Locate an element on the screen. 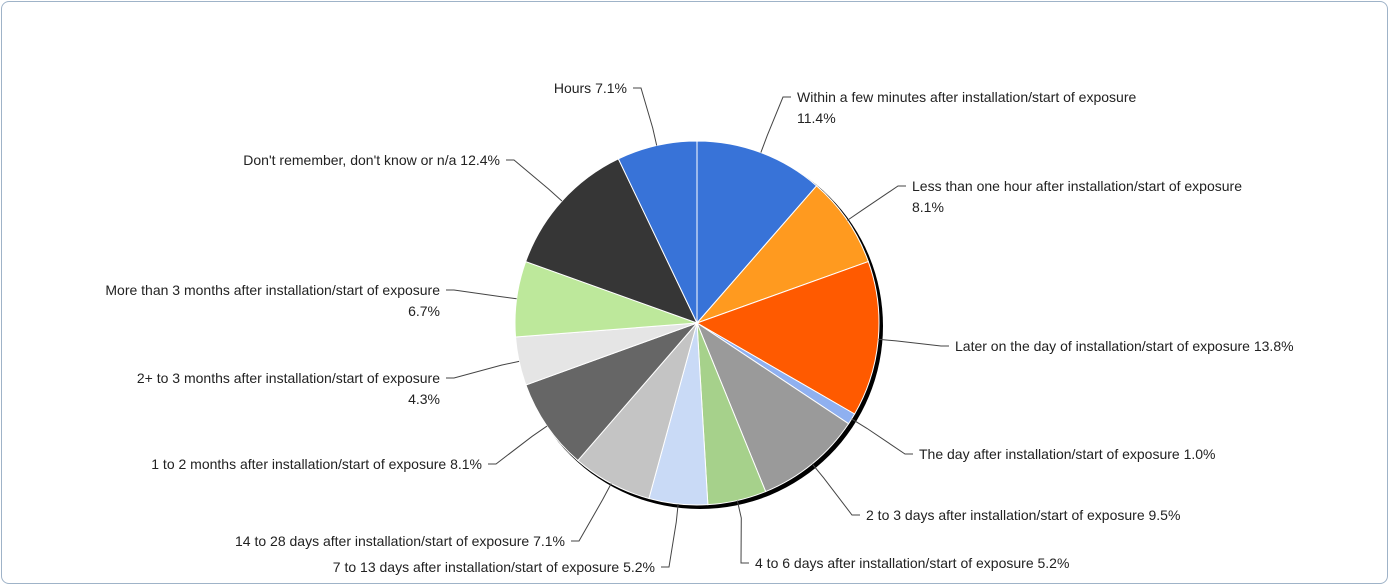  value-label: 12.4% is located at coordinates (480, 160).